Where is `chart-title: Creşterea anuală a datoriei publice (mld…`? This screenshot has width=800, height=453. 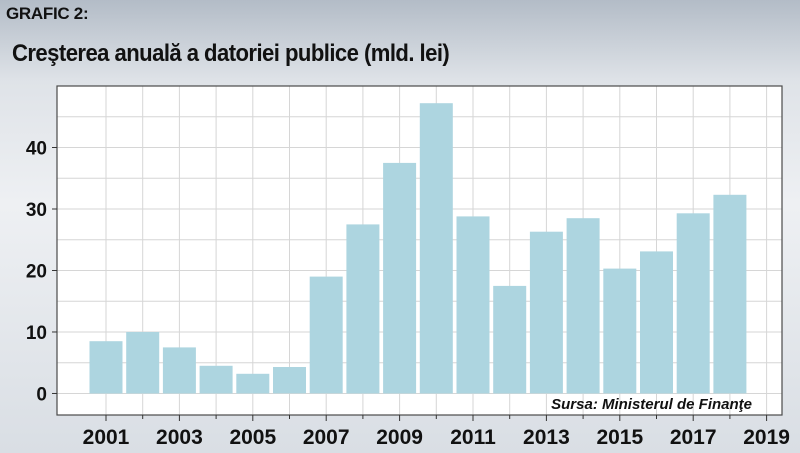 chart-title: Creşterea anuală a datoriei publice (mld… is located at coordinates (231, 53).